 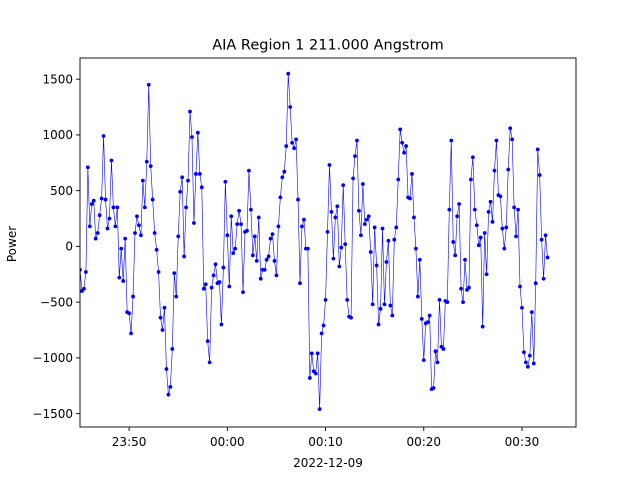 What do you see at coordinates (69, 247) in the screenshot?
I see `y-tick-label: 0` at bounding box center [69, 247].